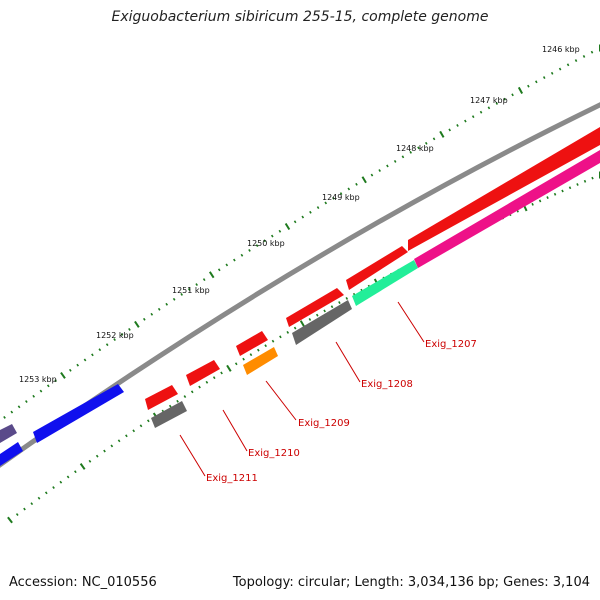 The height and width of the screenshot is (600, 600). What do you see at coordinates (561, 49) in the screenshot?
I see `ruler-label-1246: 1246 kbp` at bounding box center [561, 49].